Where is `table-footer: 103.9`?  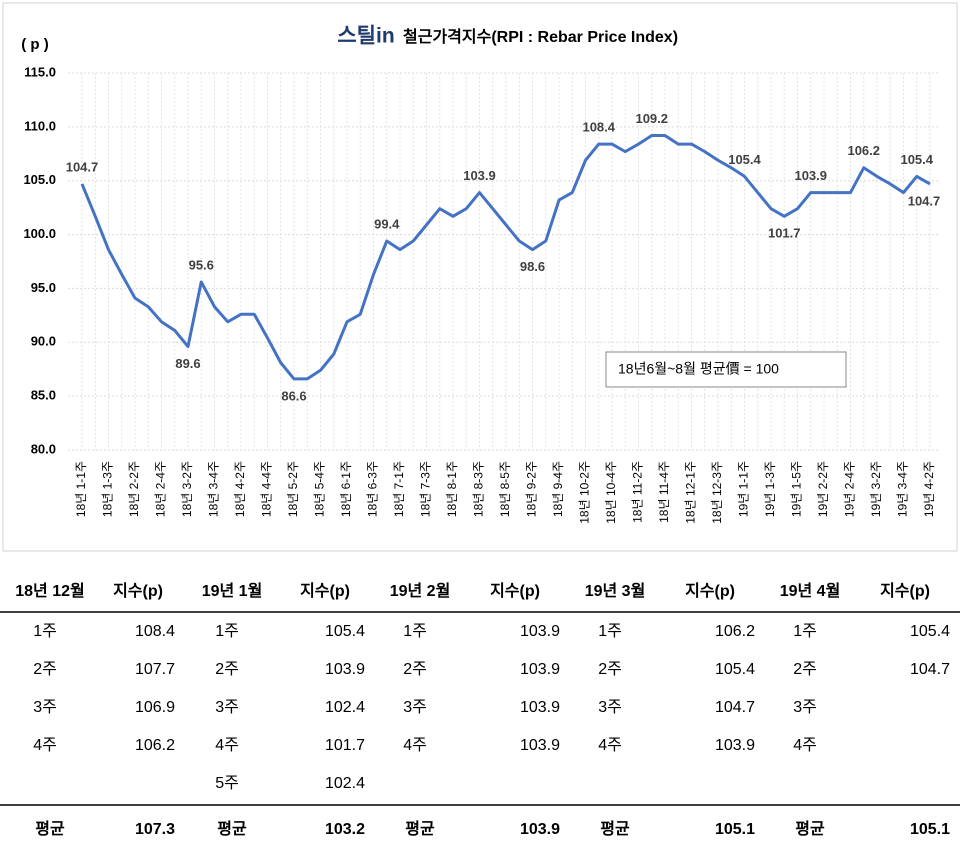
table-footer: 103.9 is located at coordinates (540, 829).